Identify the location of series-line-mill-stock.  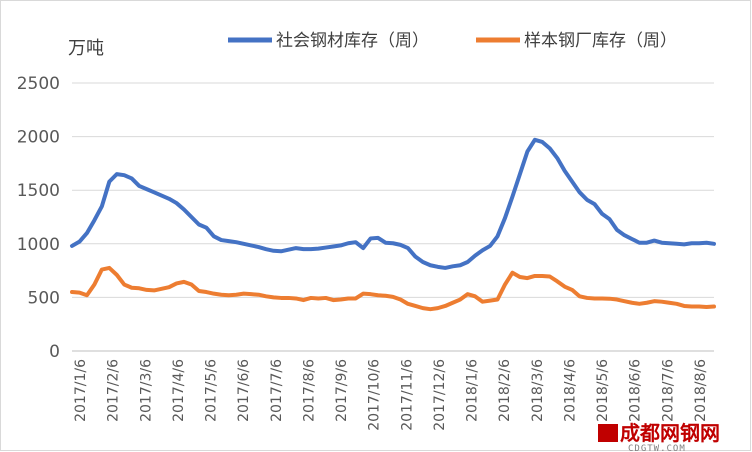
(393, 288).